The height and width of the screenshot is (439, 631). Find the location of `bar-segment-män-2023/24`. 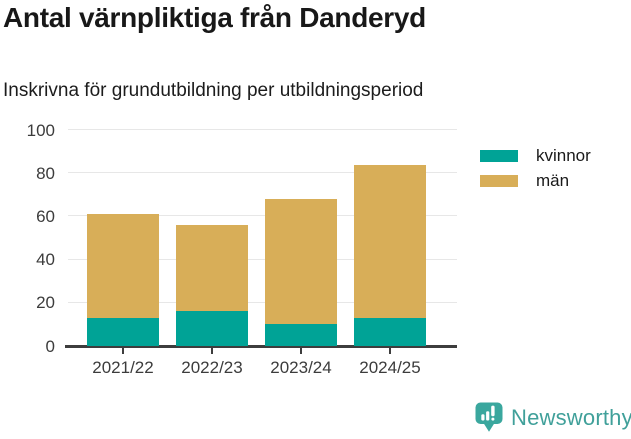

bar-segment-män-2023/24 is located at coordinates (301, 262).